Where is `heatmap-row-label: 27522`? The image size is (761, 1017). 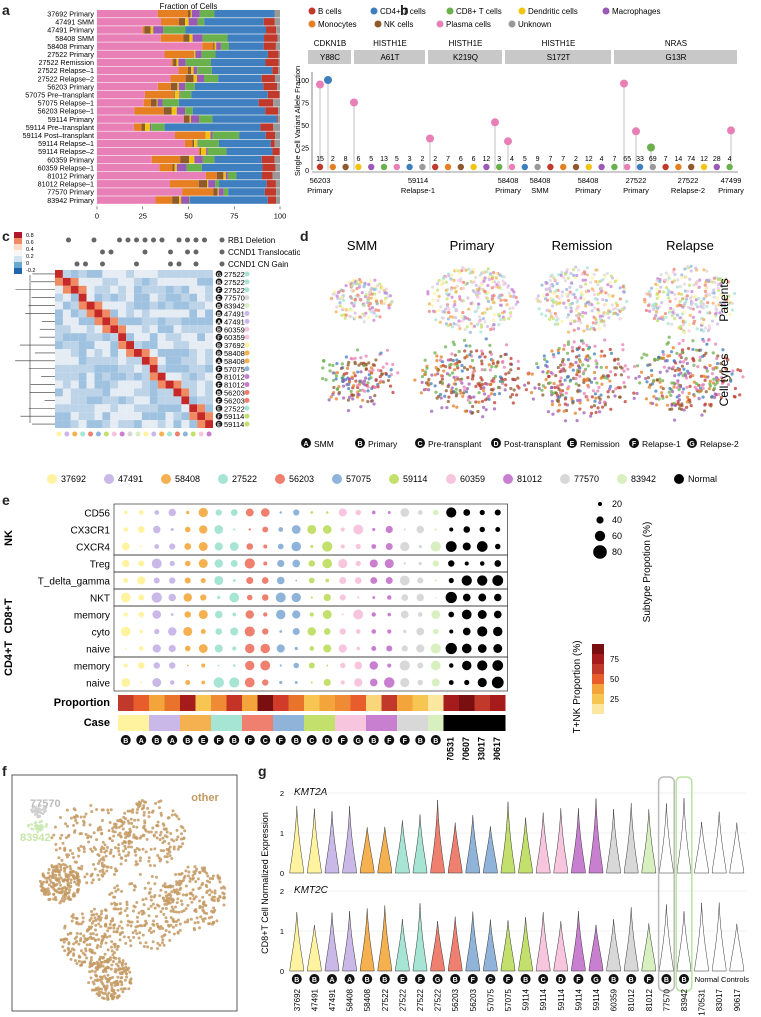
heatmap-row-label: 27522 is located at coordinates (234, 408).